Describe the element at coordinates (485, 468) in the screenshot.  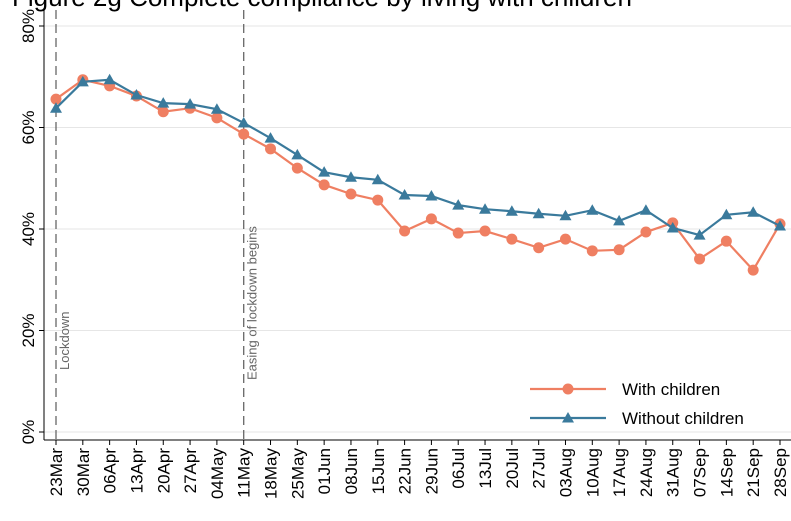
I see `x-tick-label: 13Jul` at that location.